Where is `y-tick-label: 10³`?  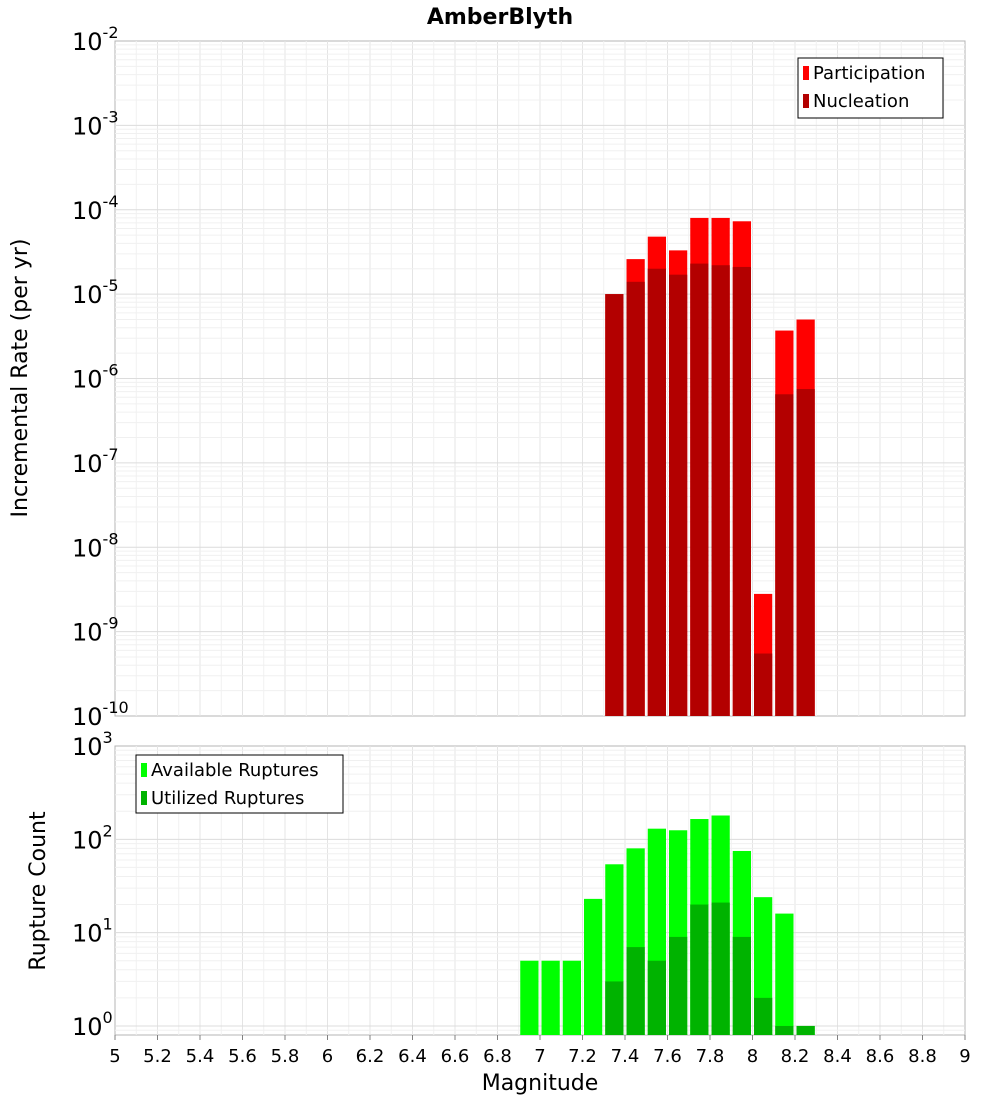 y-tick-label: 10³ is located at coordinates (92, 744).